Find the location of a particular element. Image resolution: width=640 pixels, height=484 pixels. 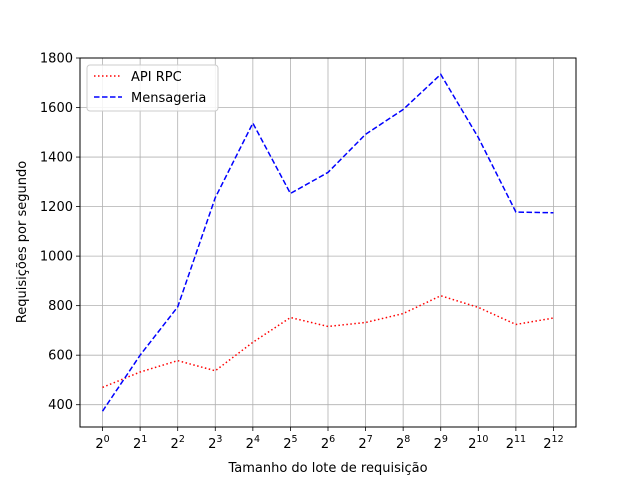

x-tick-label: 25 is located at coordinates (290, 443).